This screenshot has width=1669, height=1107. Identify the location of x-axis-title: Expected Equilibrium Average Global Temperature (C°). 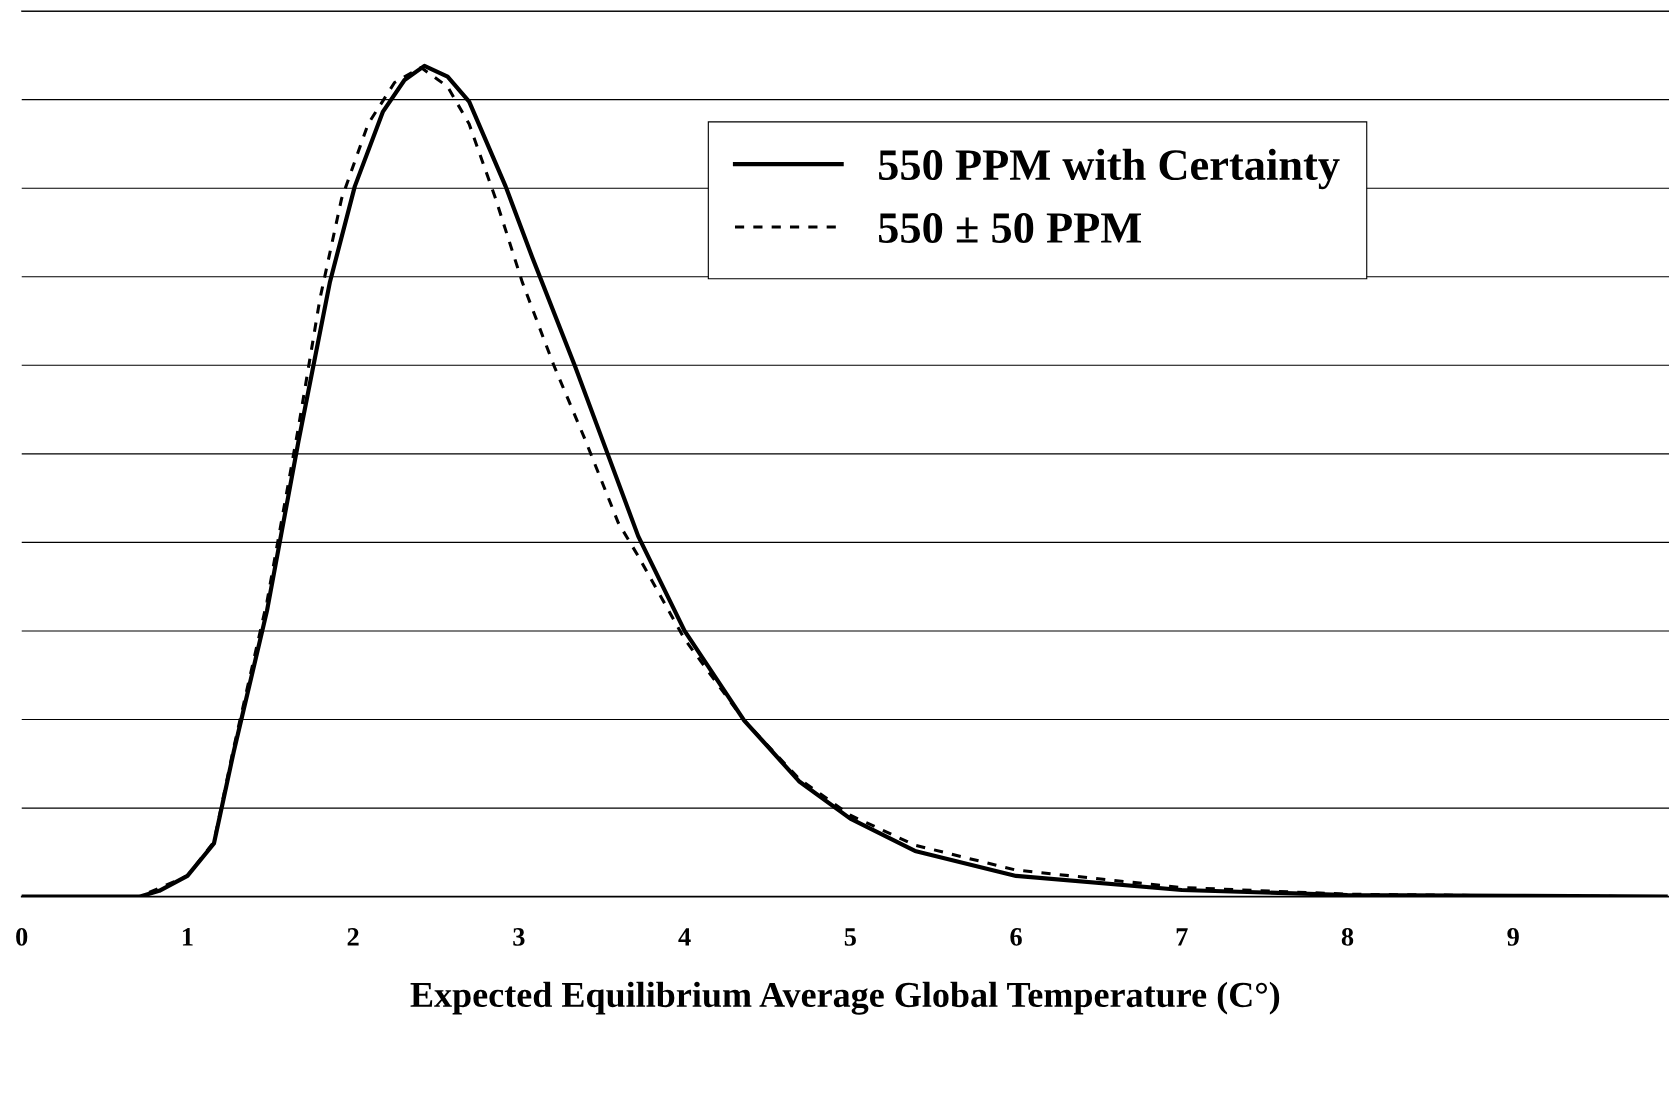
(845, 998).